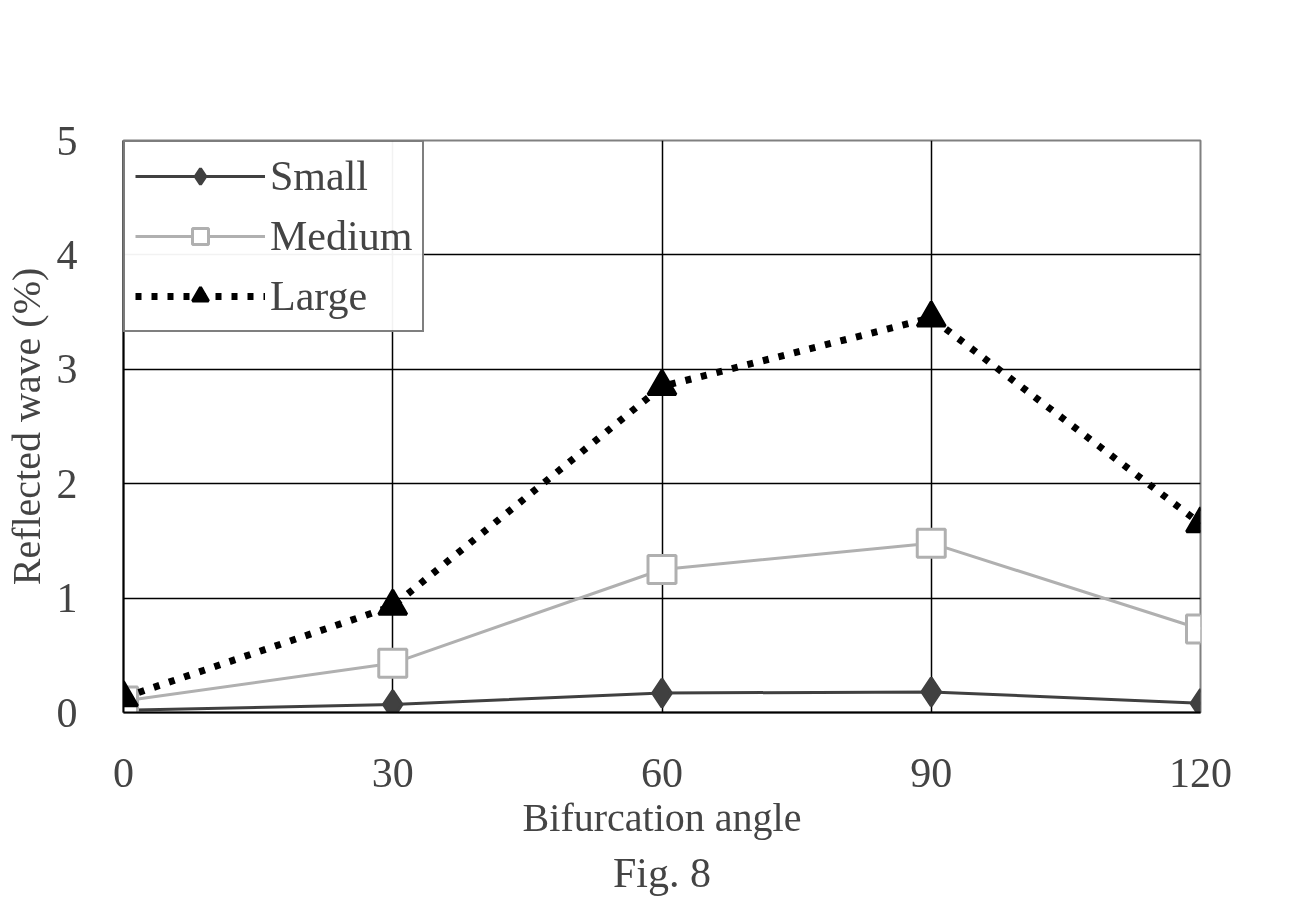 This screenshot has width=1308, height=916. I want to click on y-axis-title: Reflected wave (%), so click(26, 426).